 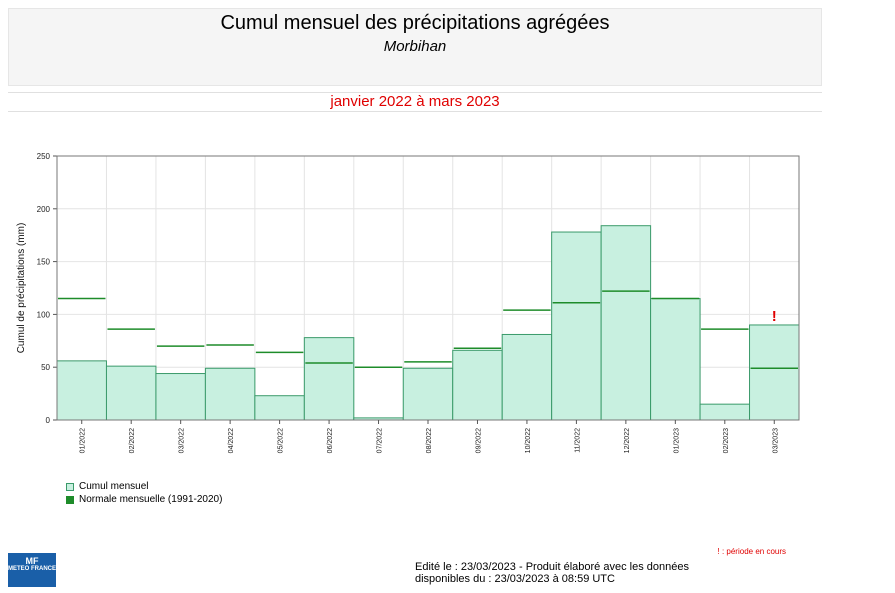 I want to click on y-tick-label: 200, so click(x=44, y=209).